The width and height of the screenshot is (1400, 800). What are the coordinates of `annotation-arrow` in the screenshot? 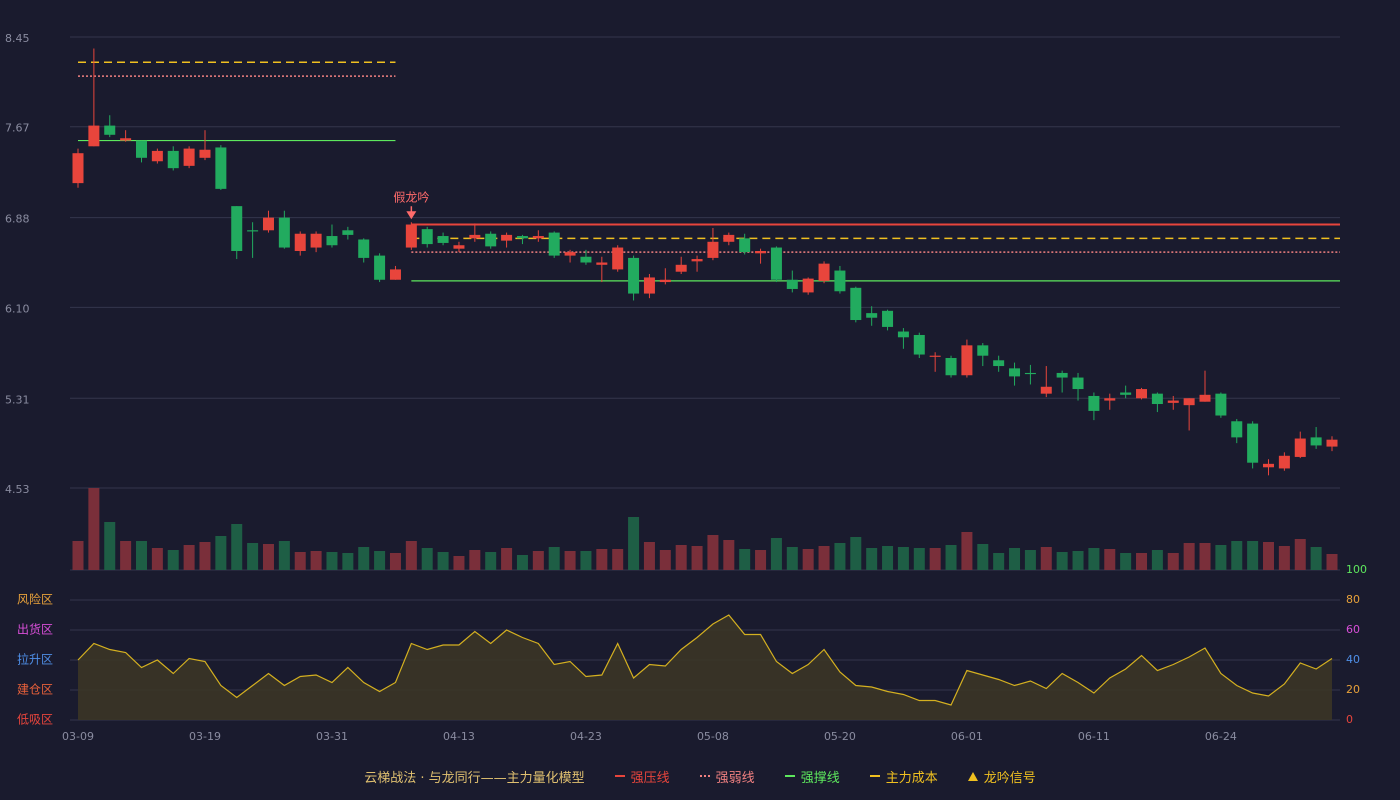 It's located at (411, 215).